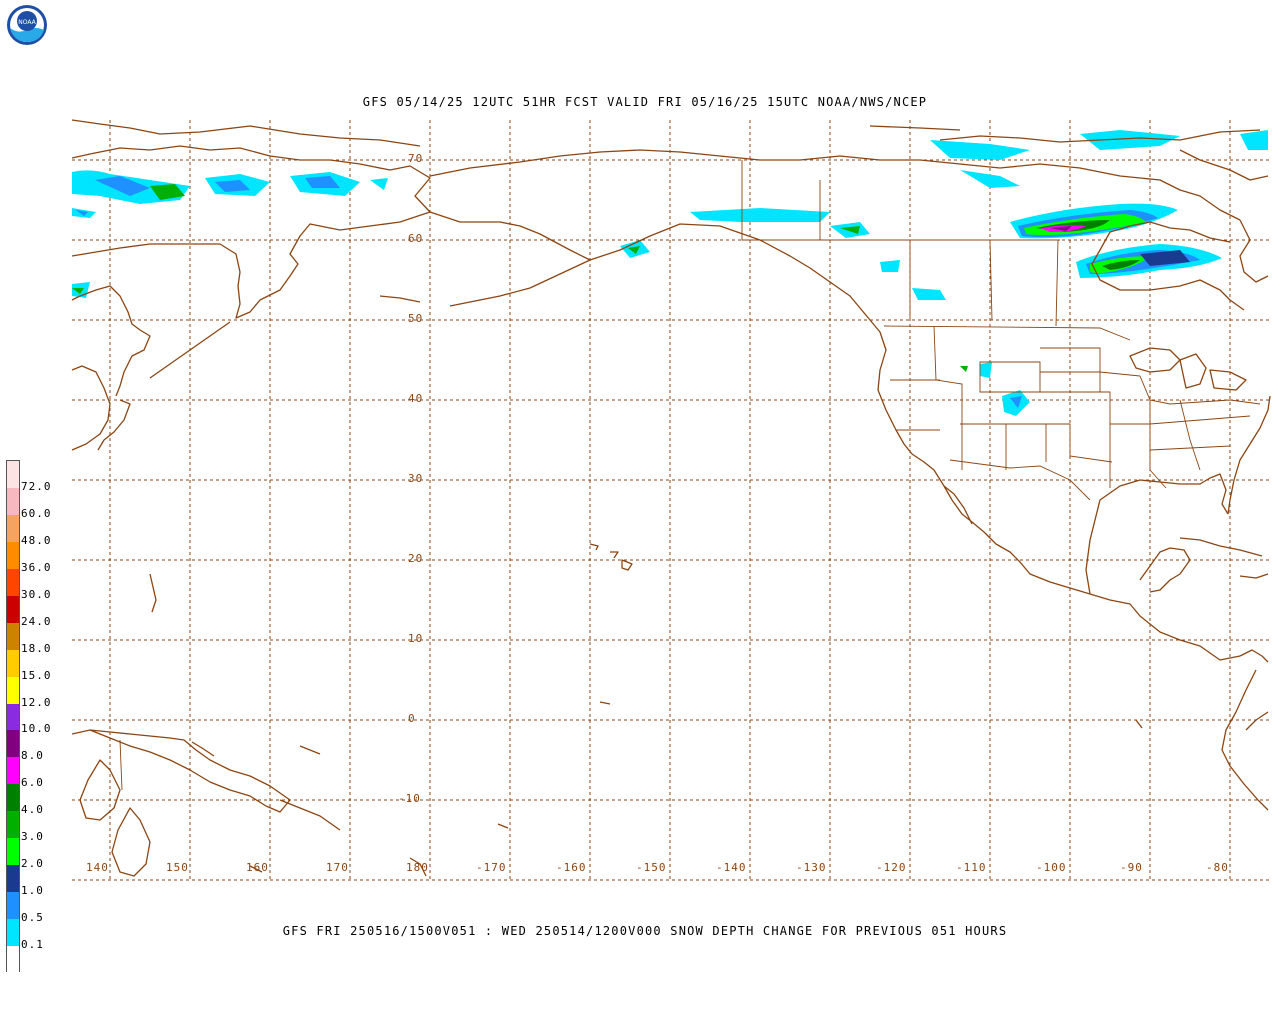 The image size is (1280, 1024). Describe the element at coordinates (416, 478) in the screenshot. I see `latitude-label: 30` at that location.